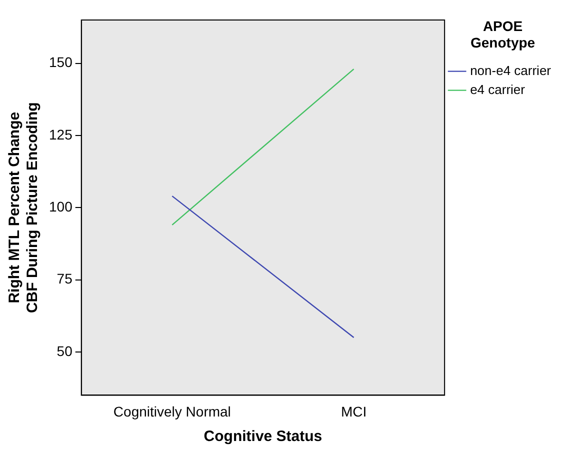 The height and width of the screenshot is (452, 561). What do you see at coordinates (61, 134) in the screenshot?
I see `y-tick-label: 125` at bounding box center [61, 134].